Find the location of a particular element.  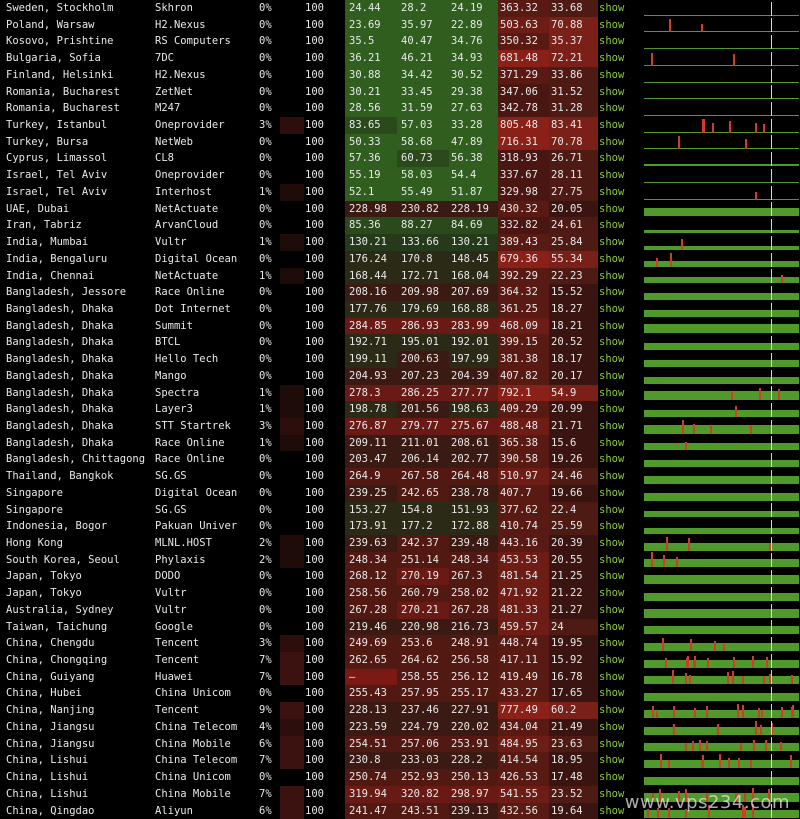

last-cell: 276.87 is located at coordinates (371, 426).